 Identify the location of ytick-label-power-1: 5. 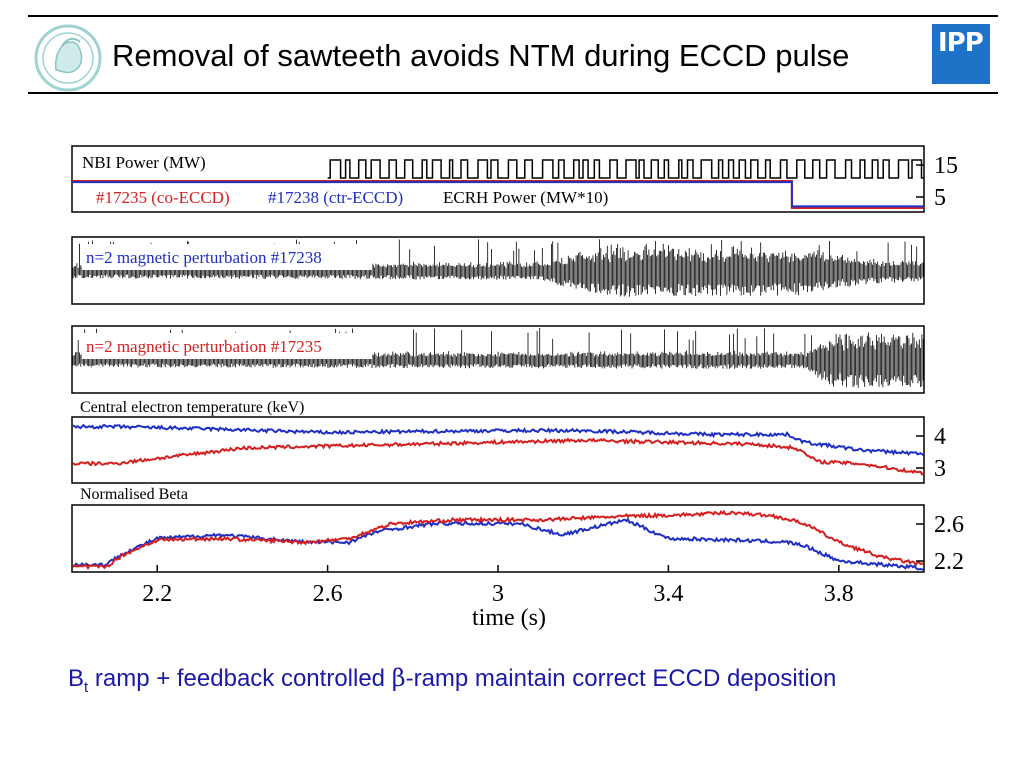
(940, 198).